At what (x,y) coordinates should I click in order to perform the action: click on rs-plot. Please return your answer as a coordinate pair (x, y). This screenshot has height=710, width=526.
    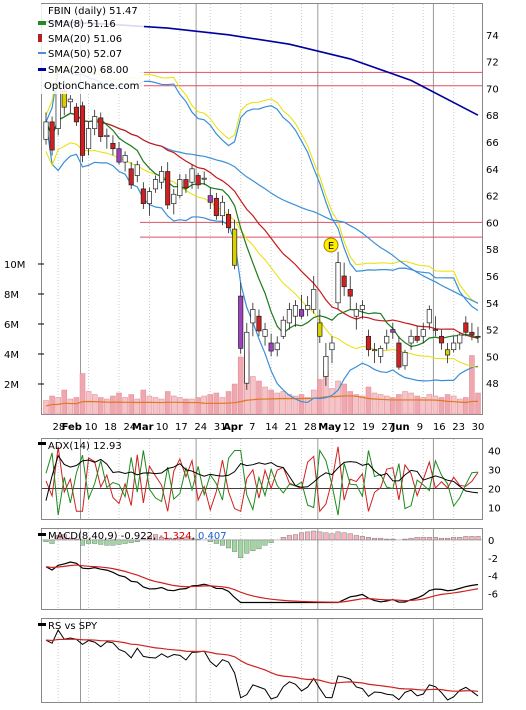
    Looking at the image, I should click on (262, 664).